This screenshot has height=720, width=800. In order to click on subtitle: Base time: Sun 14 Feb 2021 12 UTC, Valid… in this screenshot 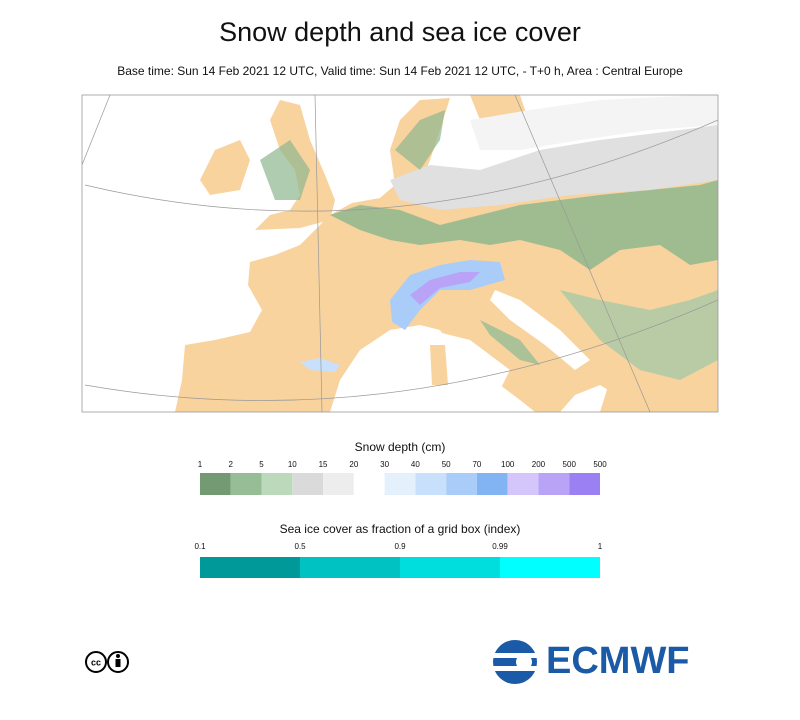, I will do `click(400, 71)`.